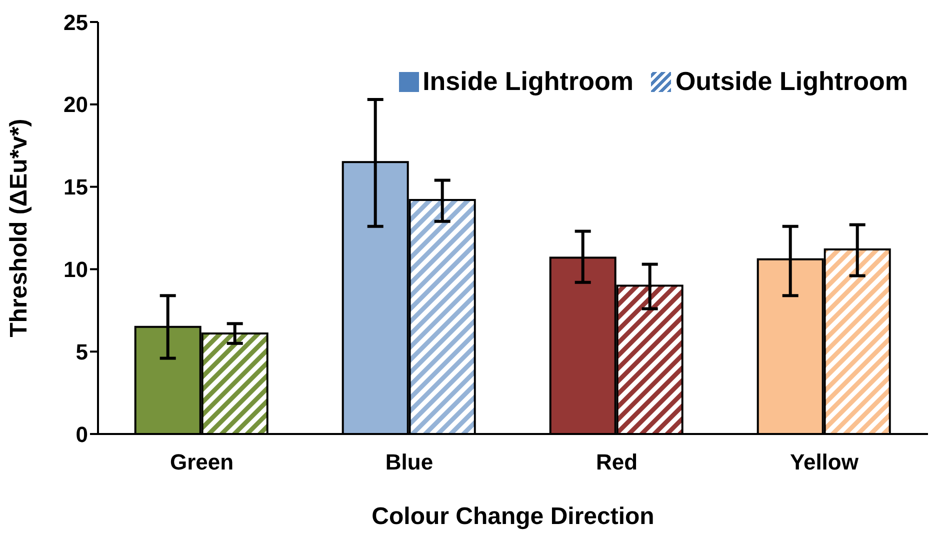  What do you see at coordinates (202, 462) in the screenshot?
I see `x-tick-label: Green` at bounding box center [202, 462].